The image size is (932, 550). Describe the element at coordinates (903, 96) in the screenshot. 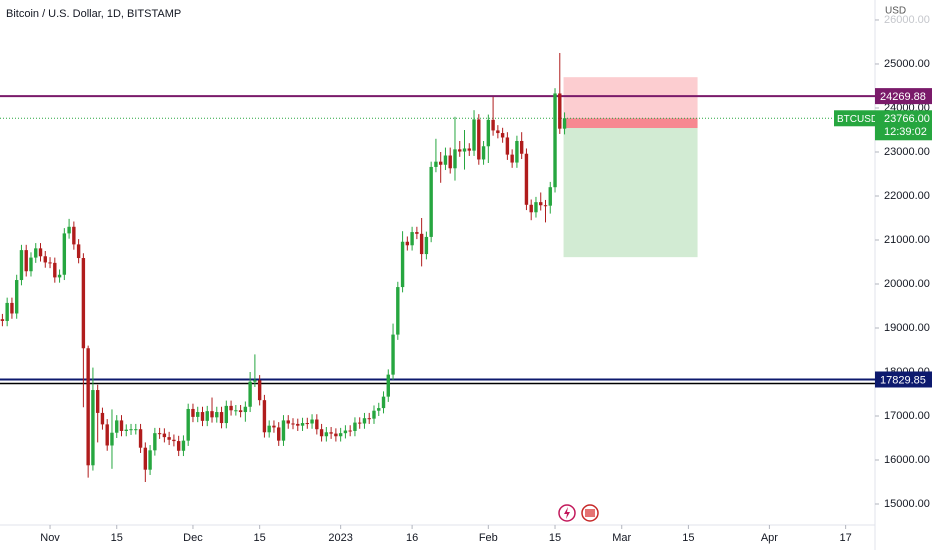

I see `level-label-box` at that location.